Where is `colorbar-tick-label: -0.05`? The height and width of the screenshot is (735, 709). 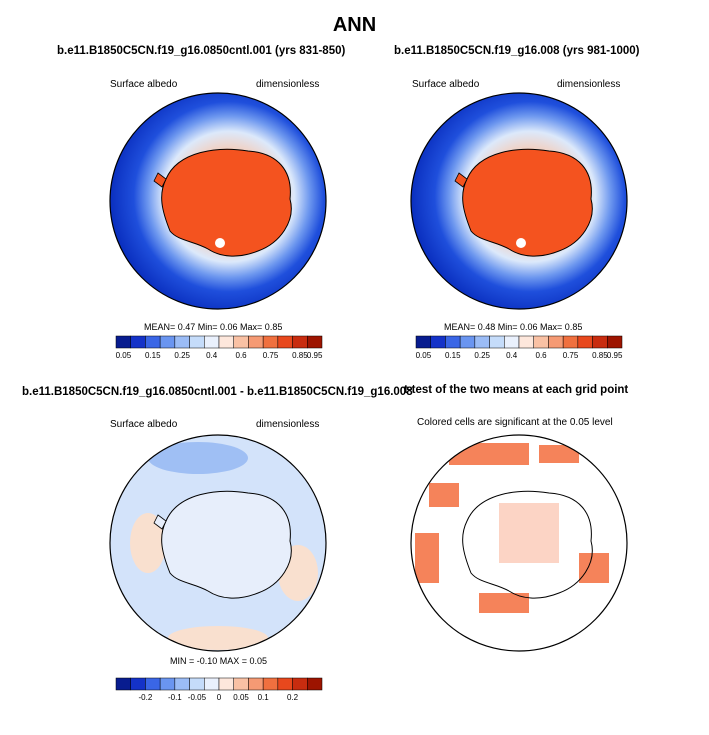 colorbar-tick-label: -0.05 is located at coordinates (197, 697).